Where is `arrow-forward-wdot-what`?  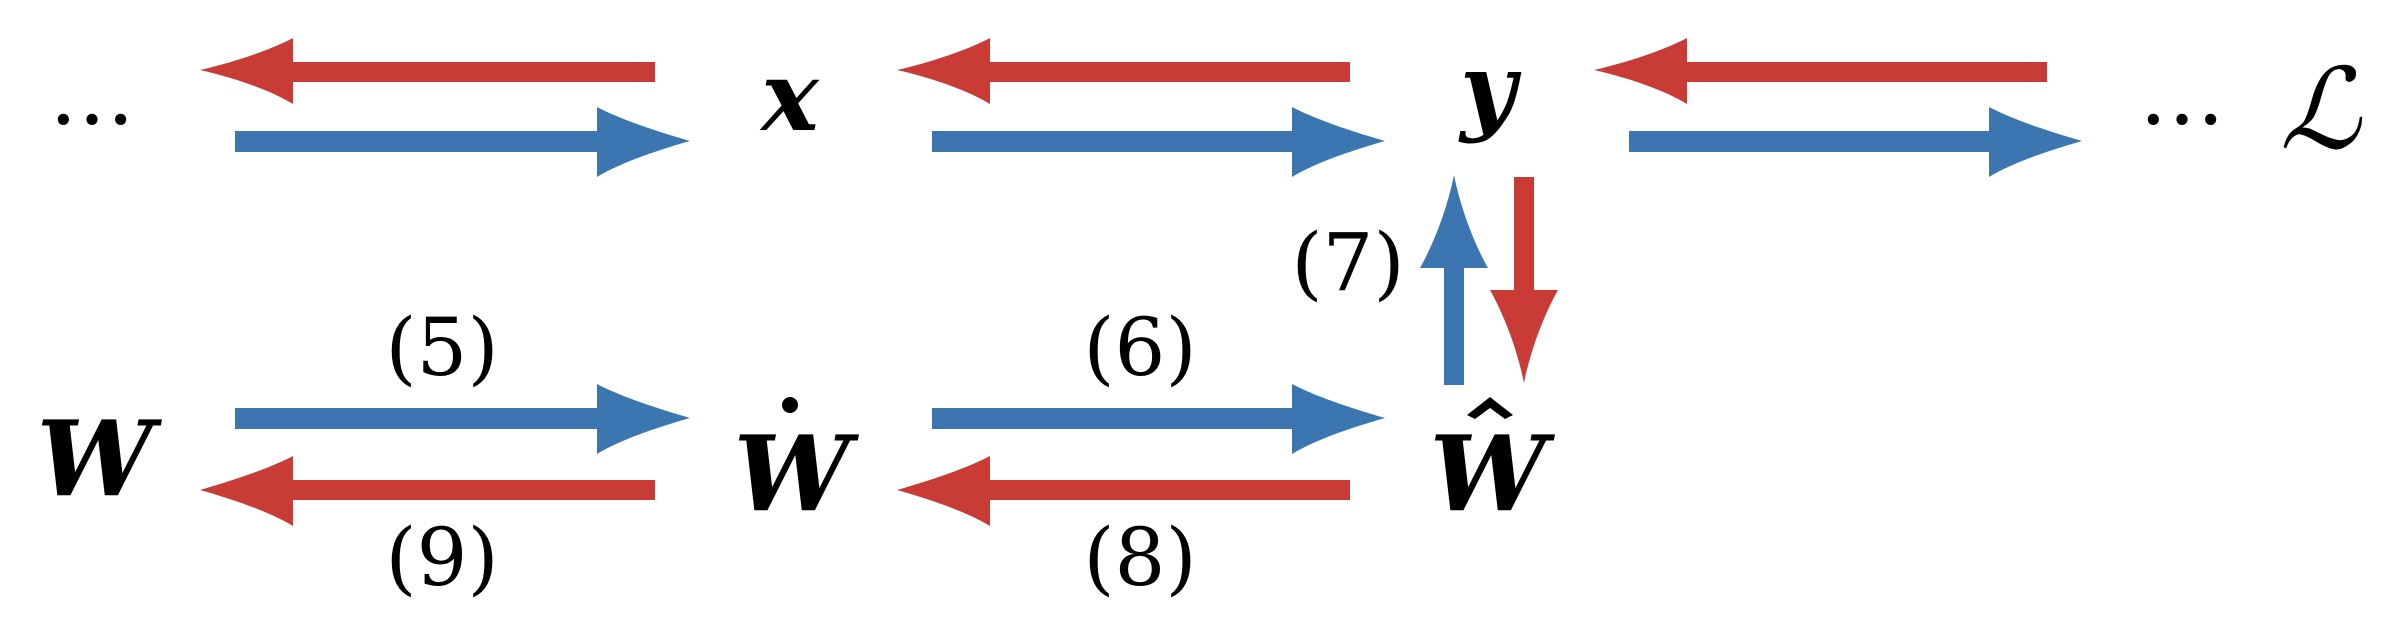 arrow-forward-wdot-what is located at coordinates (1158, 419).